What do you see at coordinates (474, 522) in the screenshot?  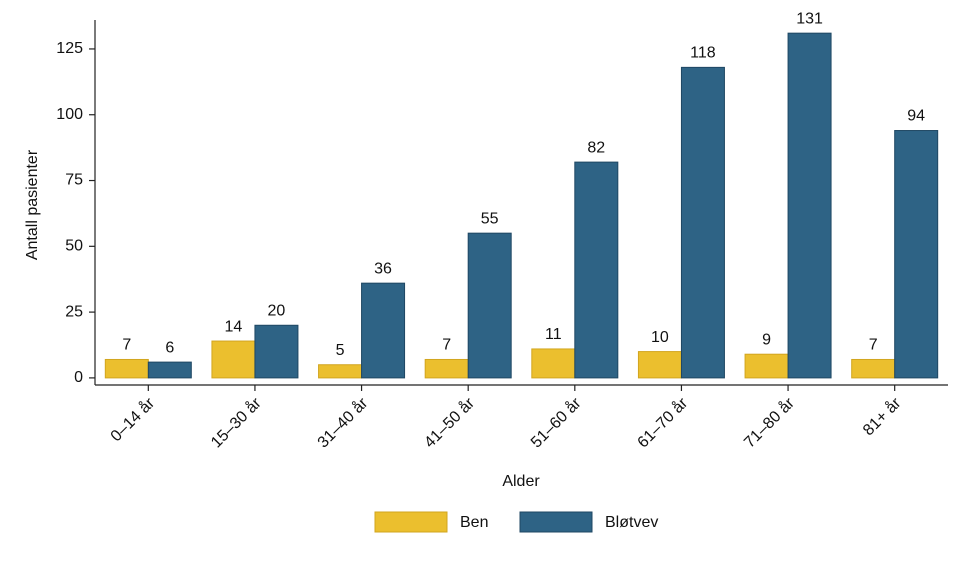 I see `legend-label: Ben` at bounding box center [474, 522].